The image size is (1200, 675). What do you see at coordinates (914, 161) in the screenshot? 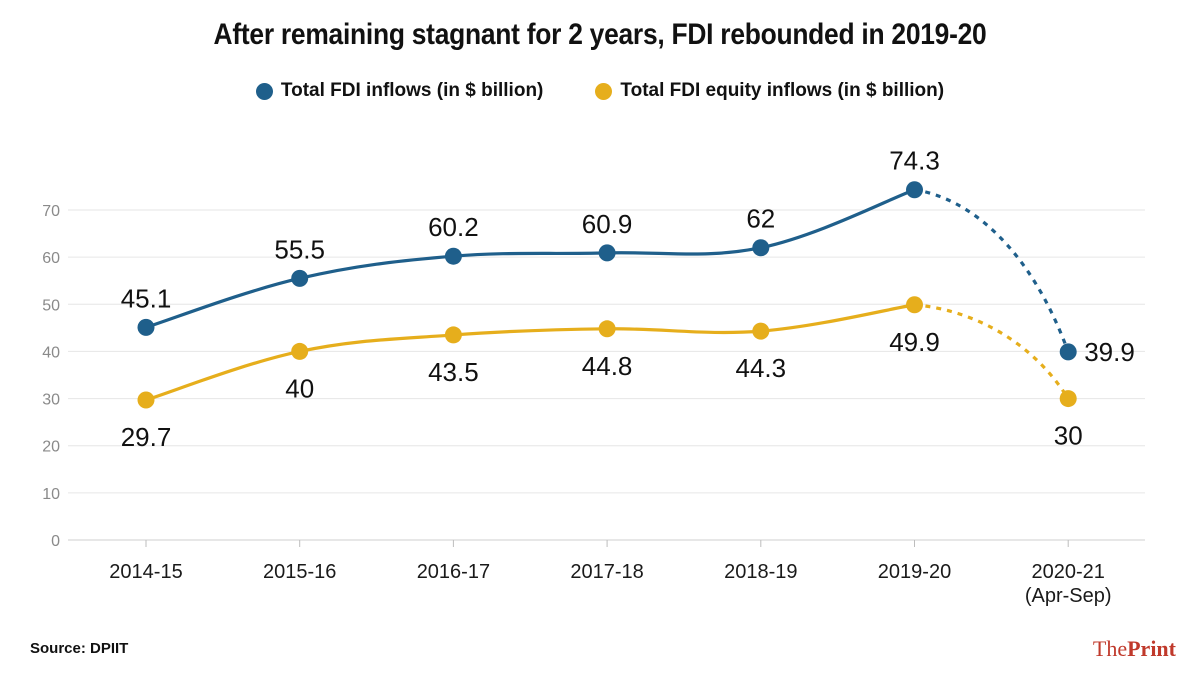
I see `data-label-s0-5: 74.3` at bounding box center [914, 161].